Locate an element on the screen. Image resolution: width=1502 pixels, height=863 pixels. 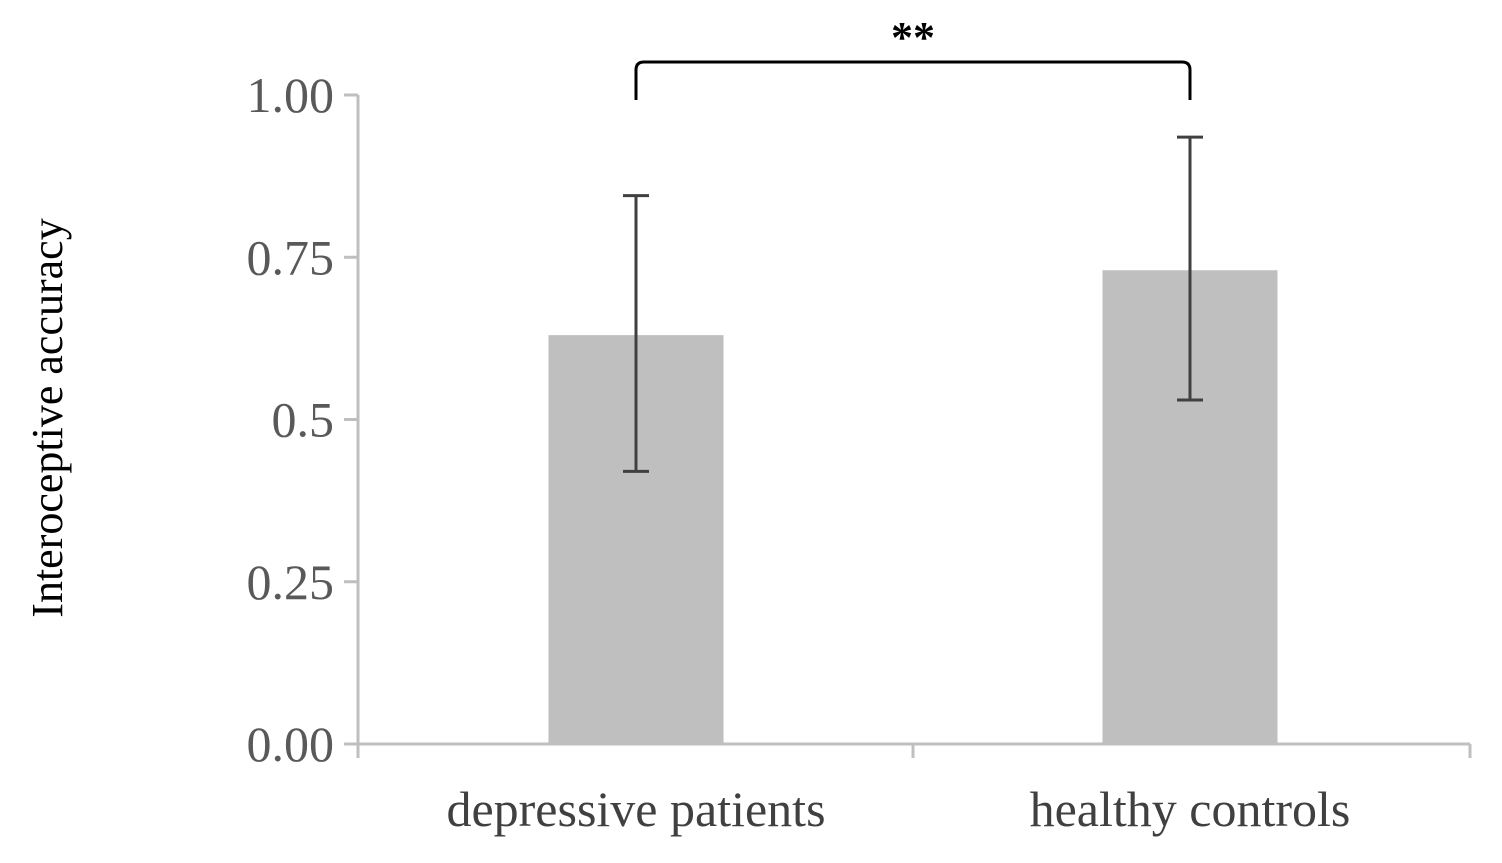
significance-label: ** is located at coordinates (913, 37).